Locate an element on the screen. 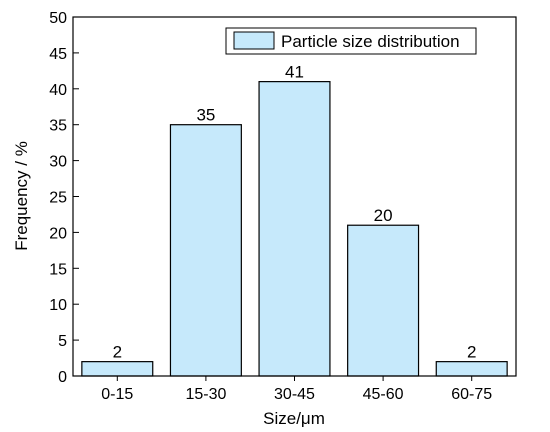 This screenshot has height=432, width=550. data-label-60-75: 2 is located at coordinates (471, 352).